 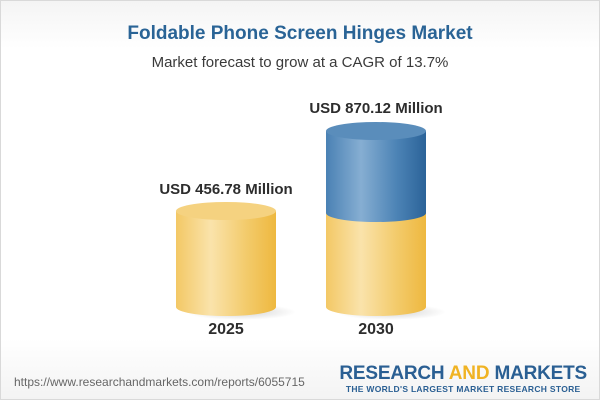 What do you see at coordinates (376, 108) in the screenshot?
I see `bar-value-label-2030: USD 870.12 Million` at bounding box center [376, 108].